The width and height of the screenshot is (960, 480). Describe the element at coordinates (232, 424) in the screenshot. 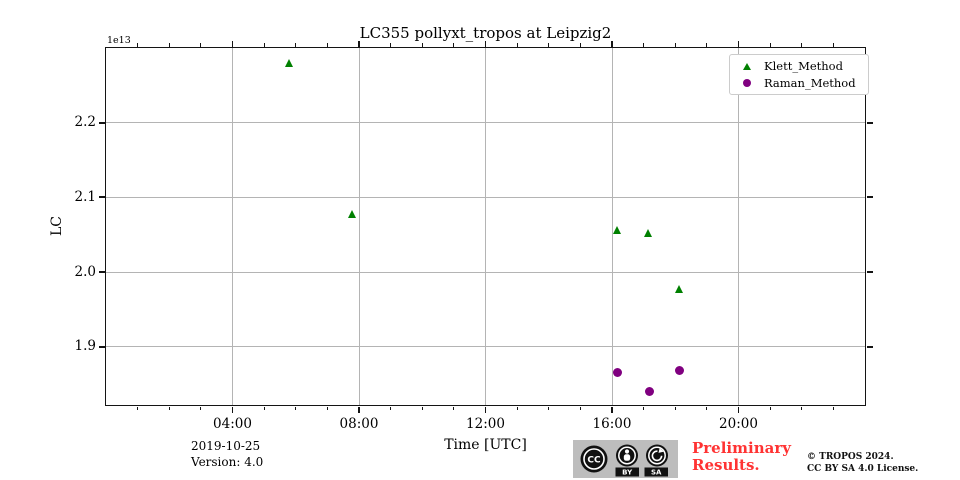

I see `x-tick-label: 04:00` at that location.